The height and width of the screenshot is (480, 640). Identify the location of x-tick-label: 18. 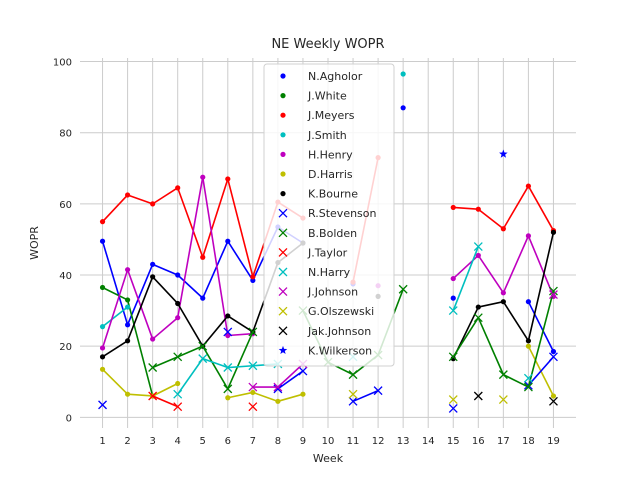
(528, 441).